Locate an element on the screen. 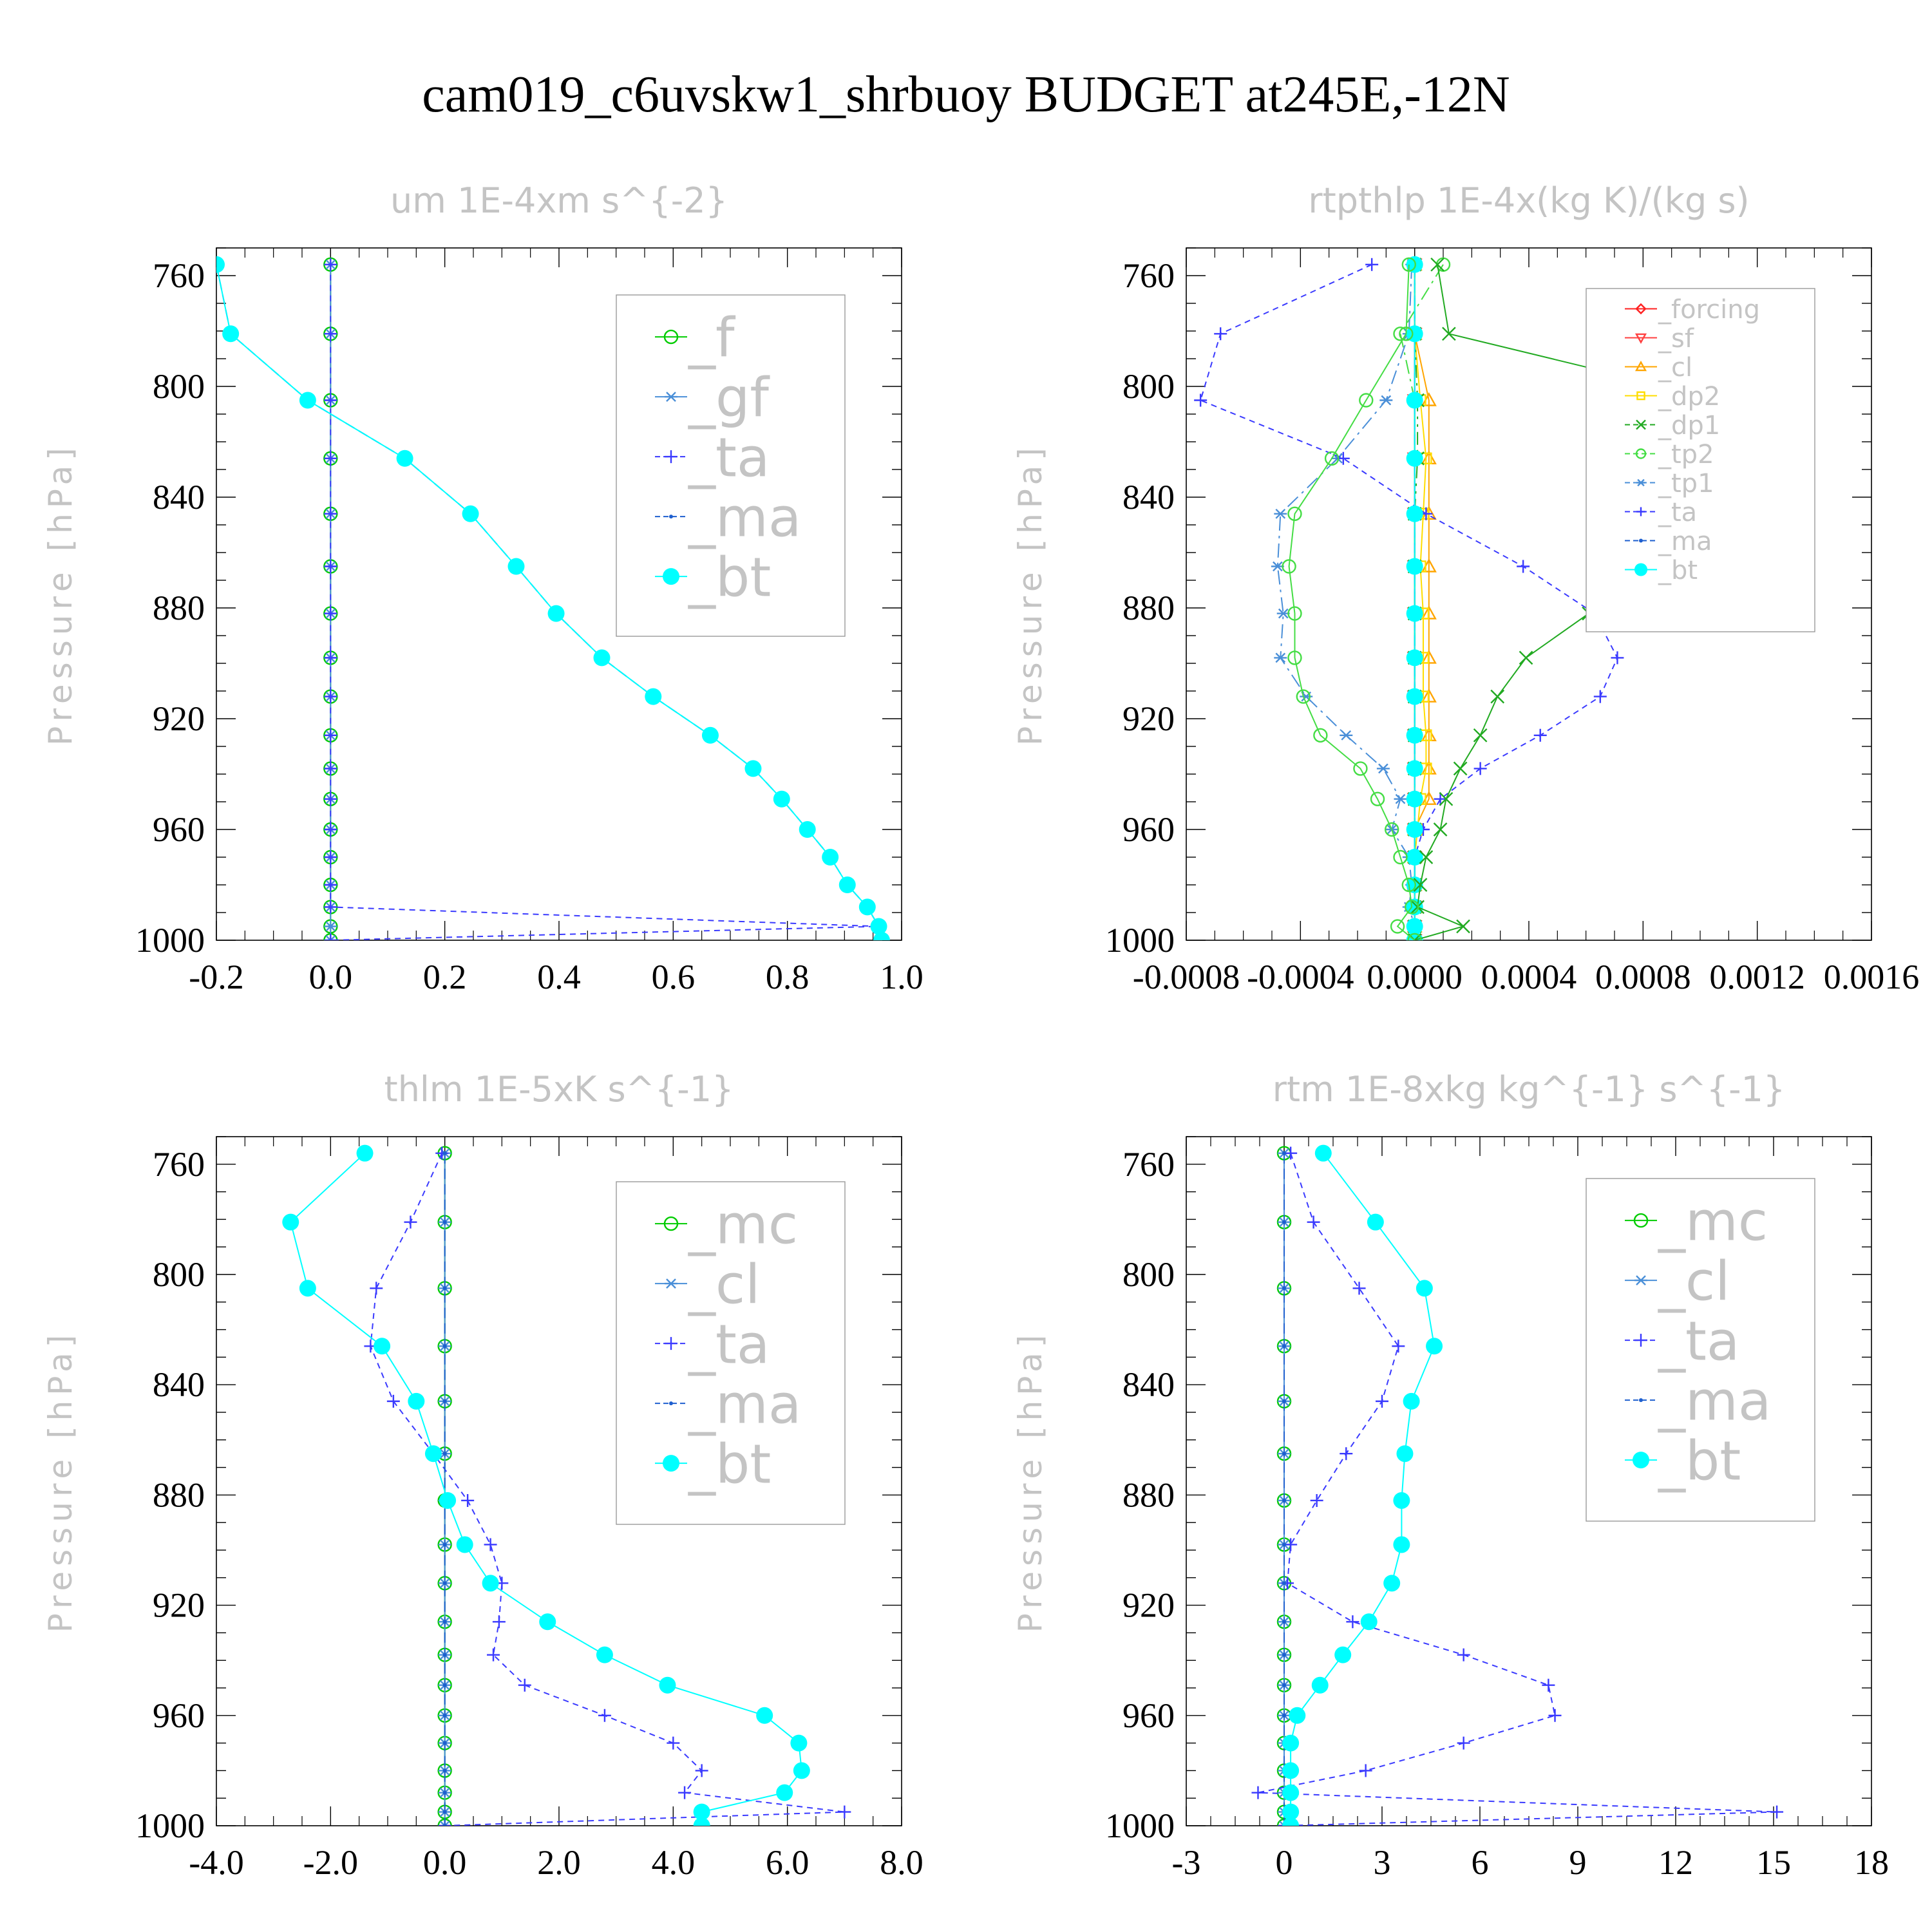 This screenshot has height=1932, width=1932. x-tick-label: 0 is located at coordinates (1285, 1863).